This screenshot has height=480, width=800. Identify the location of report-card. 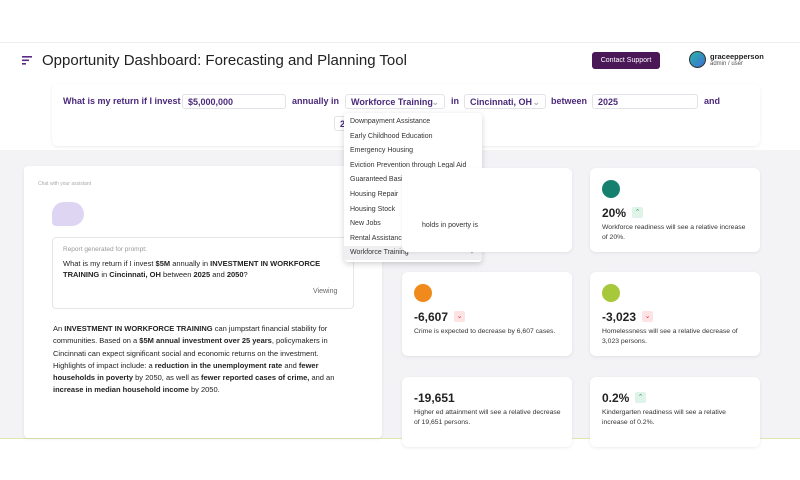
(203, 273).